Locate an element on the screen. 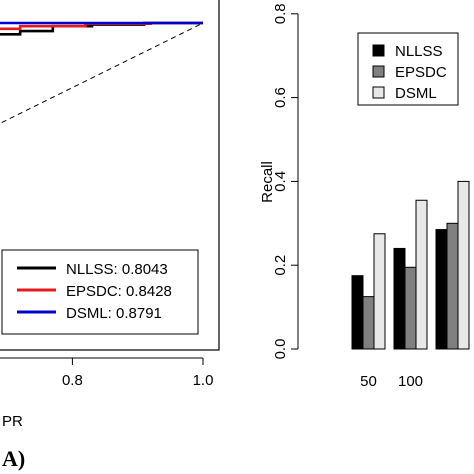 This screenshot has height=474, width=474. diagonal-reference-line is located at coordinates (102, 73).